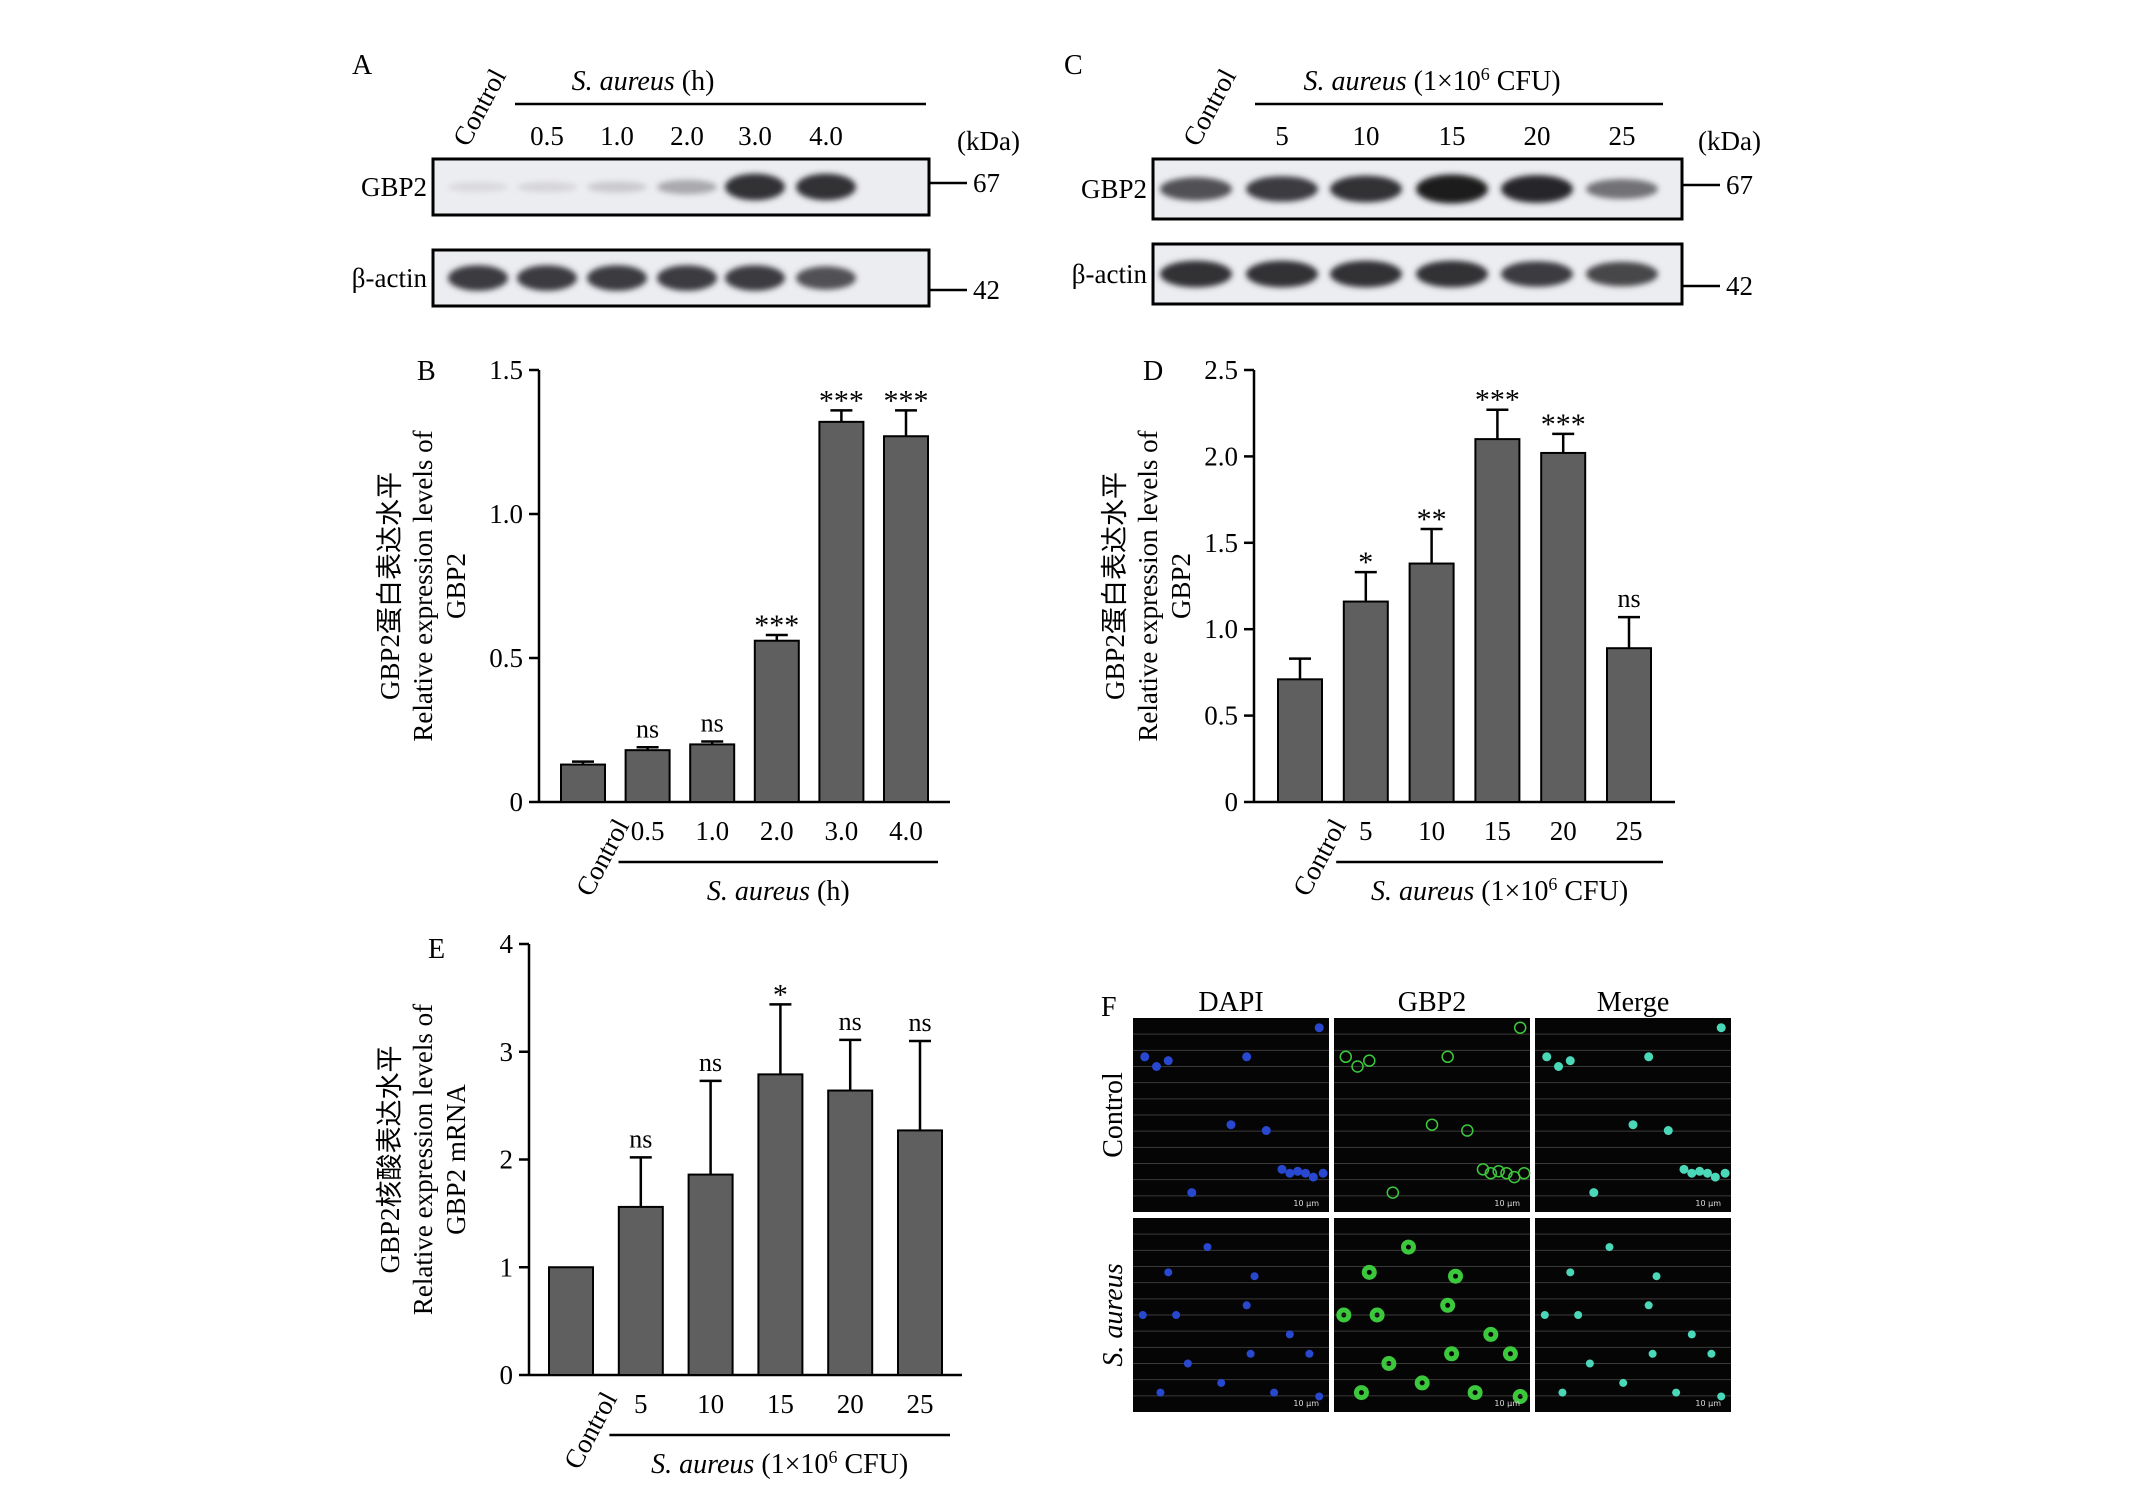 This screenshot has width=2147, height=1489. Describe the element at coordinates (830, 891) in the screenshot. I see `group-label-unit: (h)` at that location.